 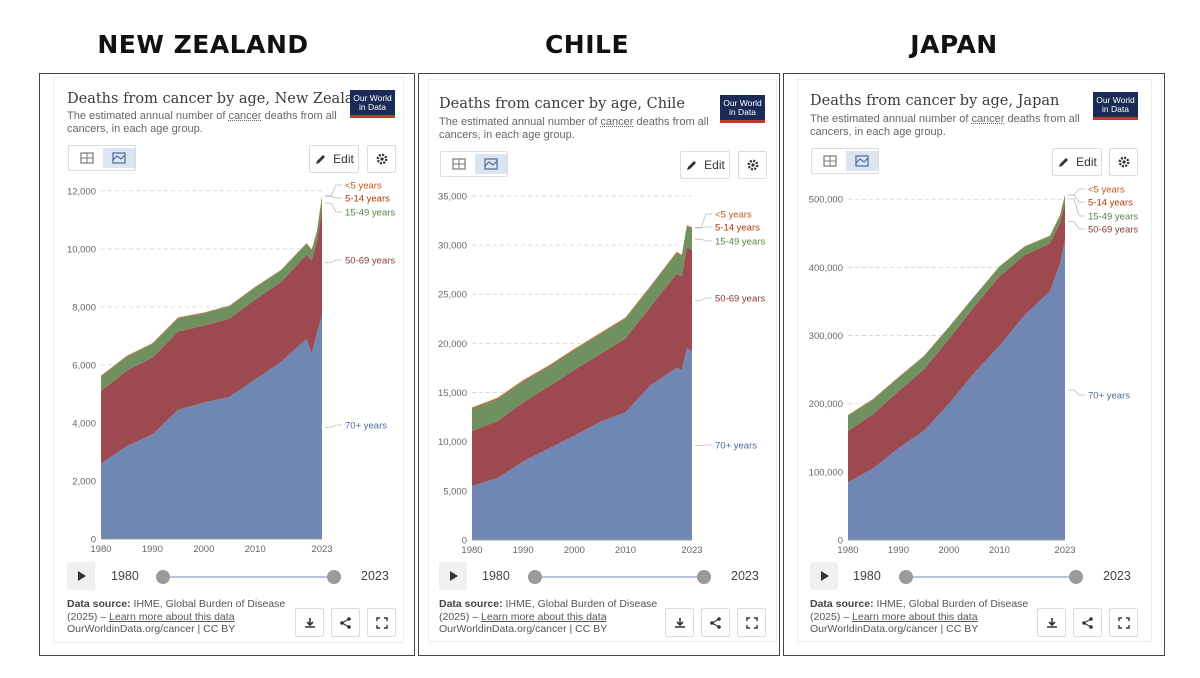 I want to click on source-label: Data source:, so click(x=99, y=604).